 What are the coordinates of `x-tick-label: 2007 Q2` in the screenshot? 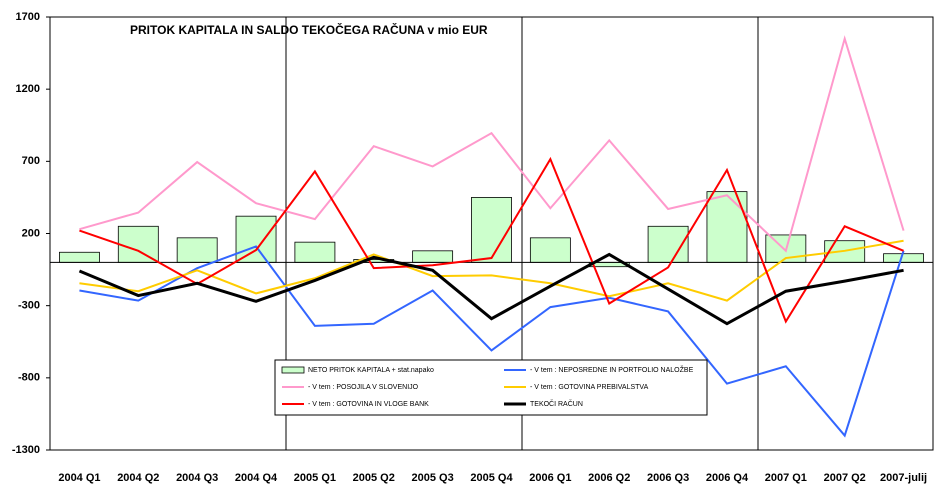 It's located at (845, 478).